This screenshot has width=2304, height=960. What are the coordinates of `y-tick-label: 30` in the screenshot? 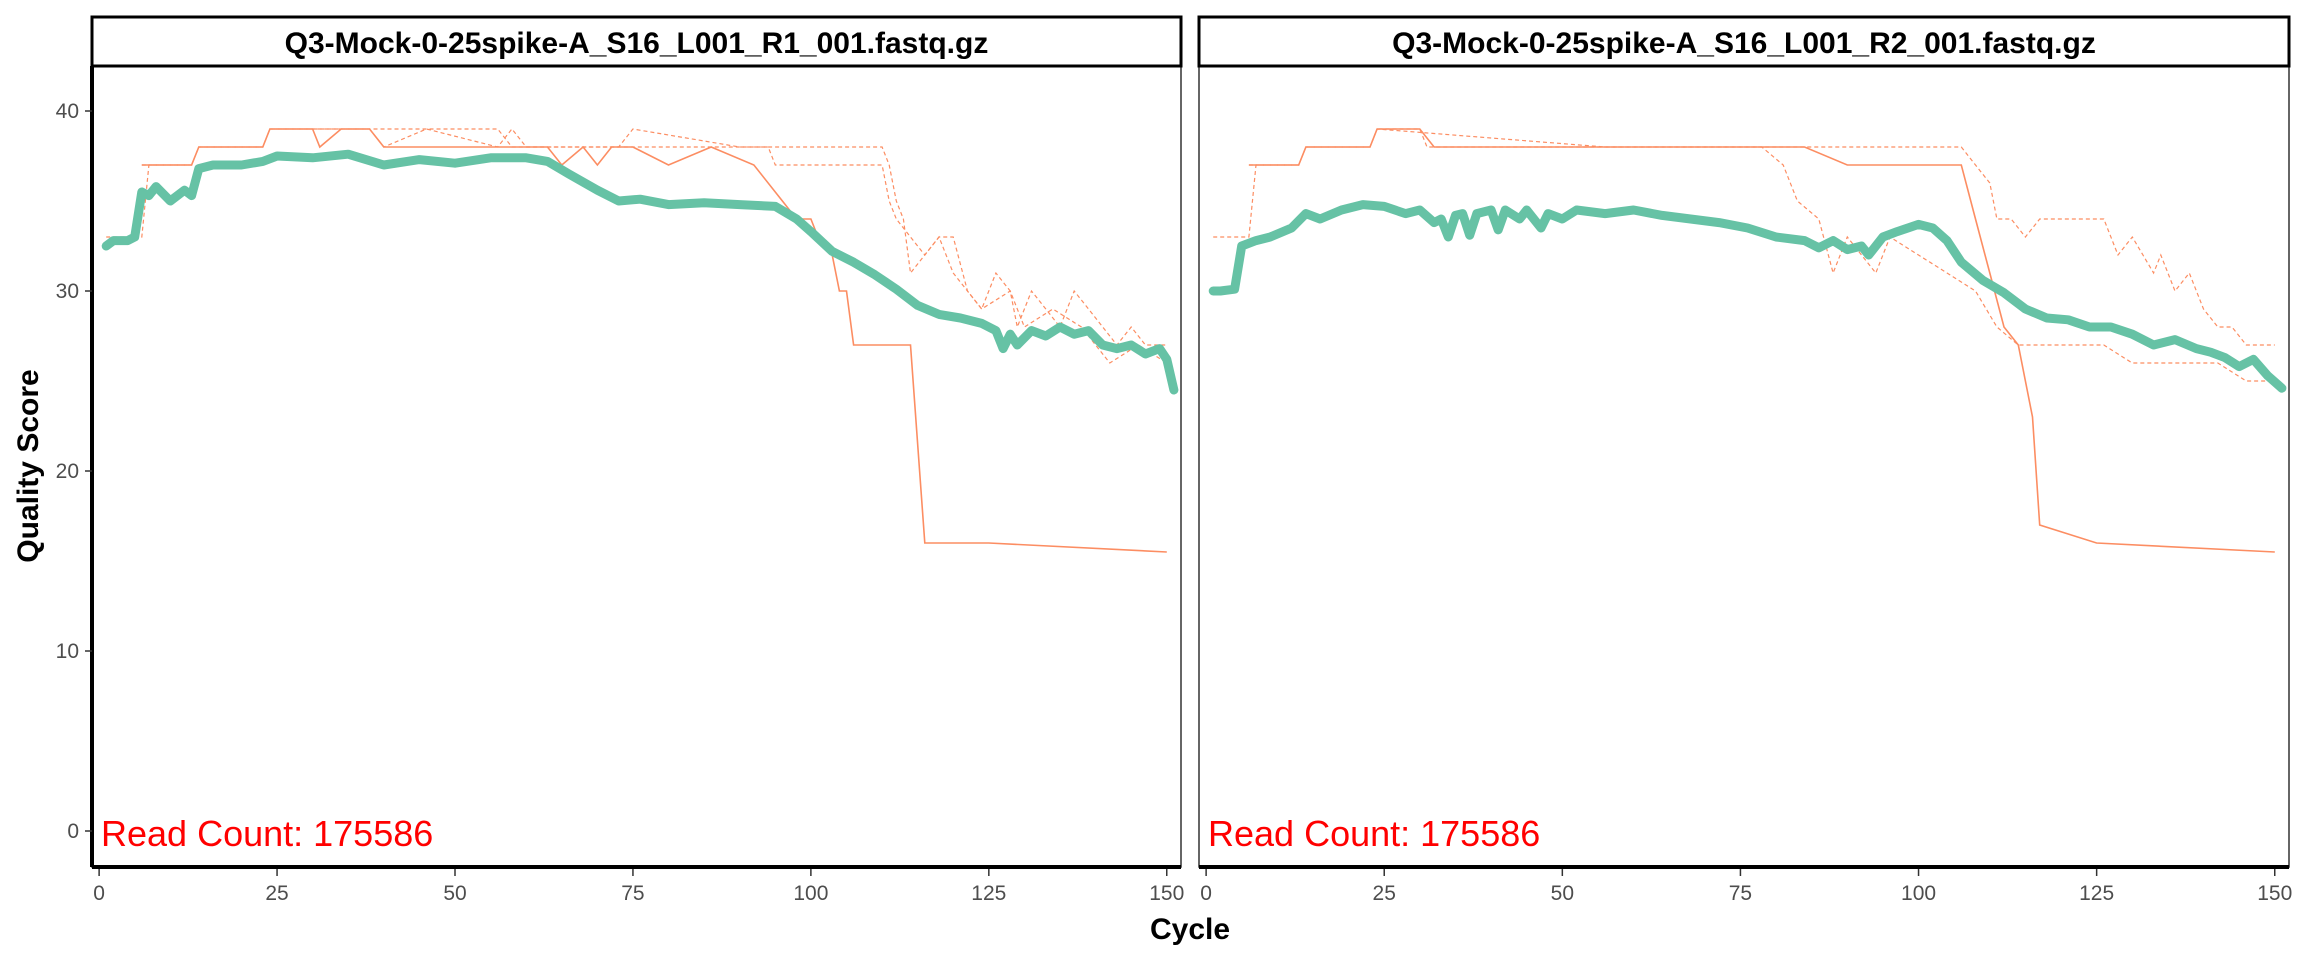 It's located at (67, 291).